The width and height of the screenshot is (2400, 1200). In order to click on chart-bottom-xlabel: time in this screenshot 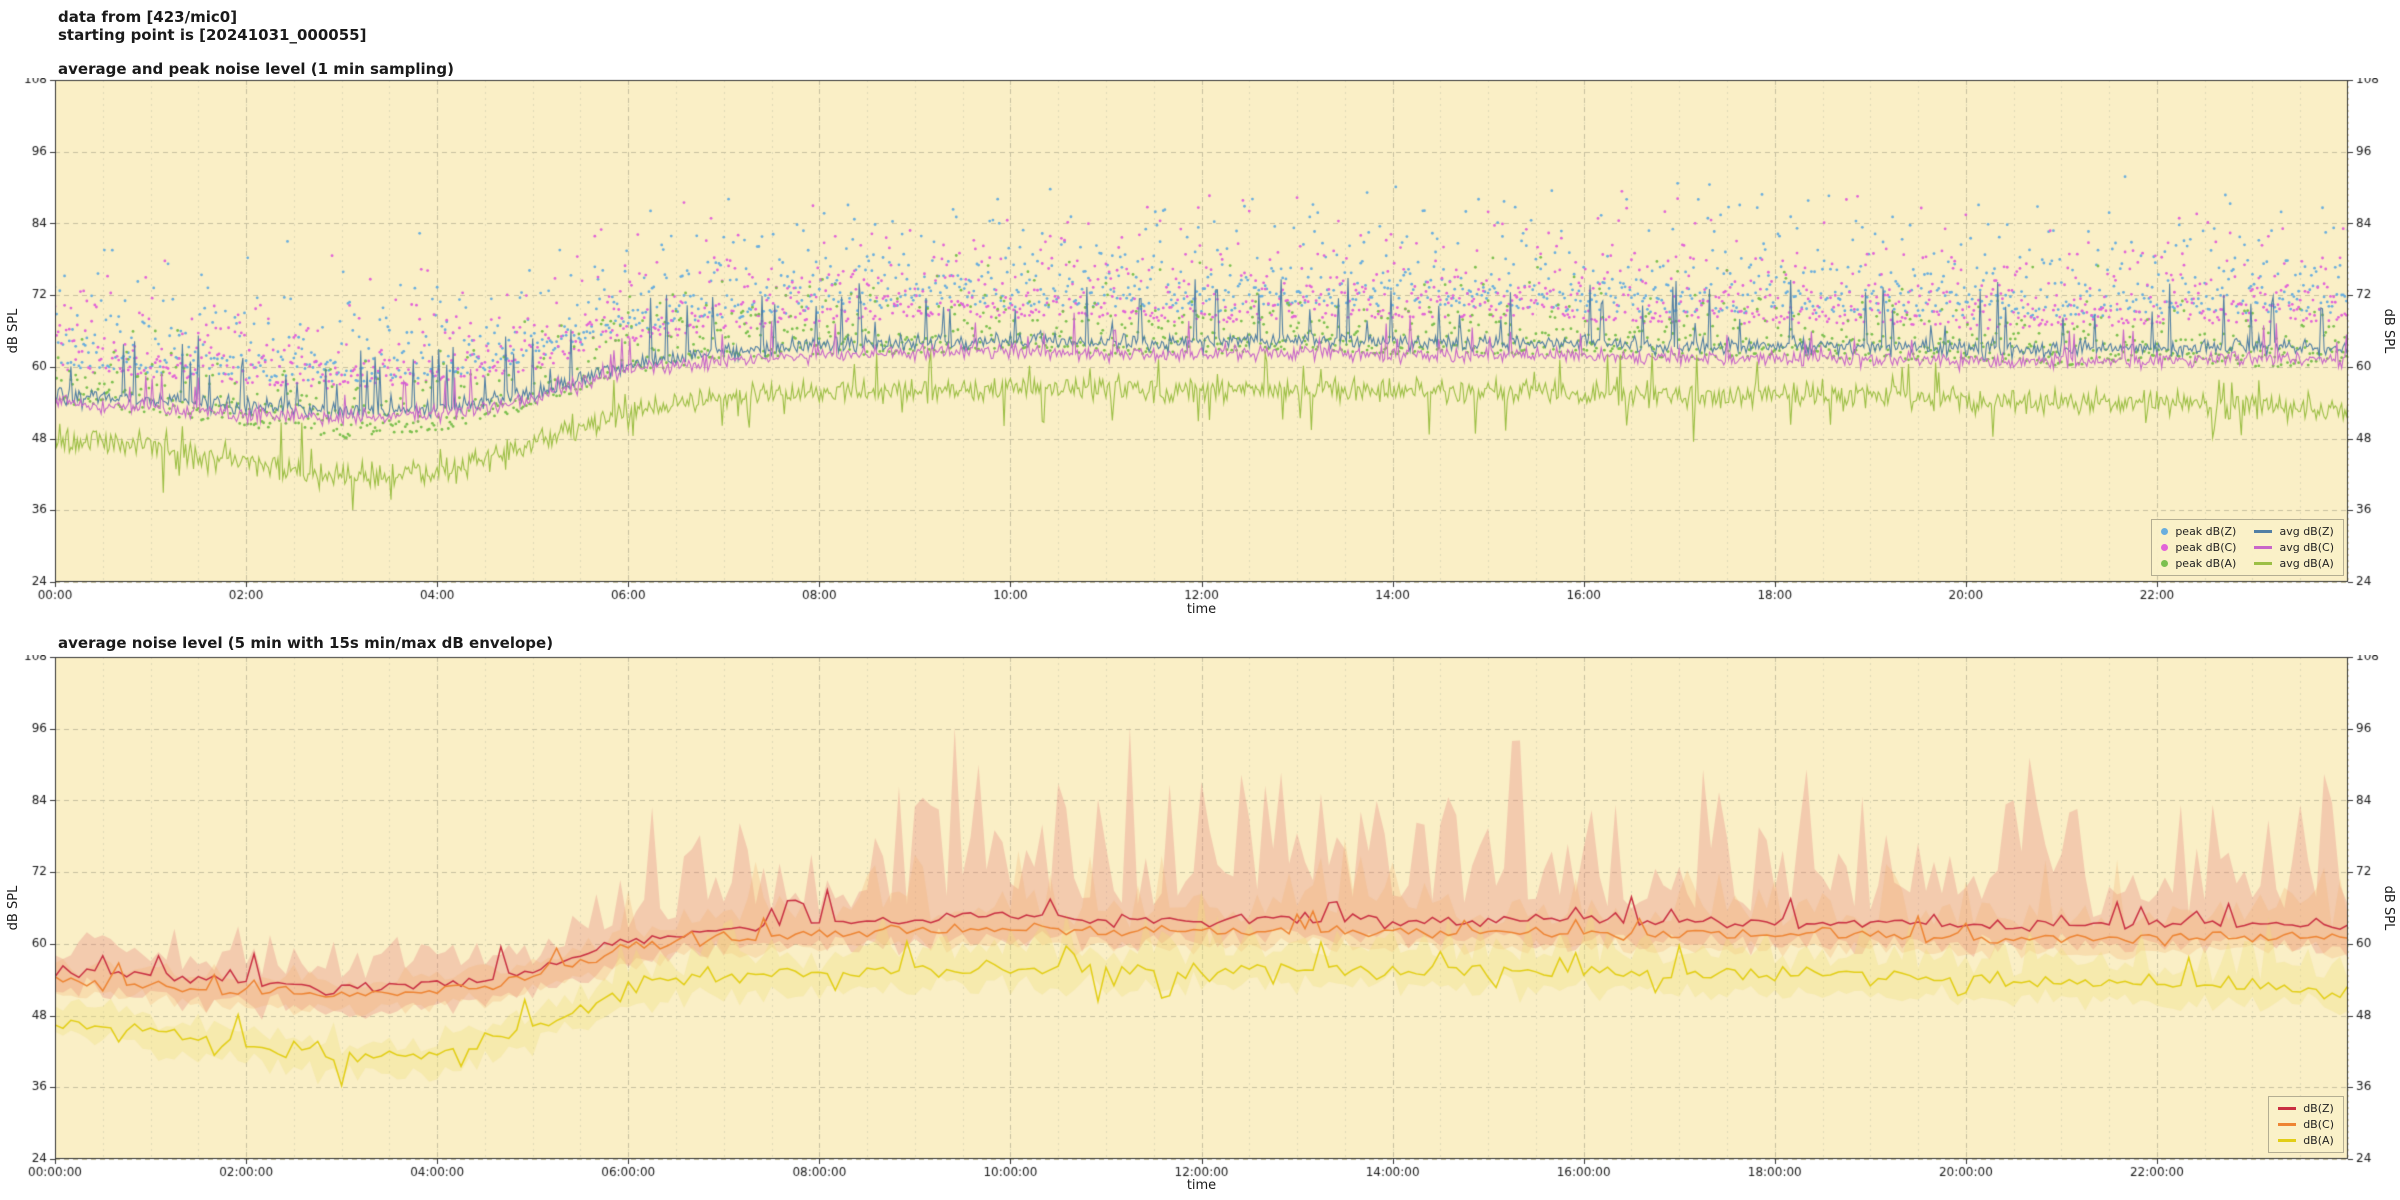, I will do `click(1201, 1185)`.